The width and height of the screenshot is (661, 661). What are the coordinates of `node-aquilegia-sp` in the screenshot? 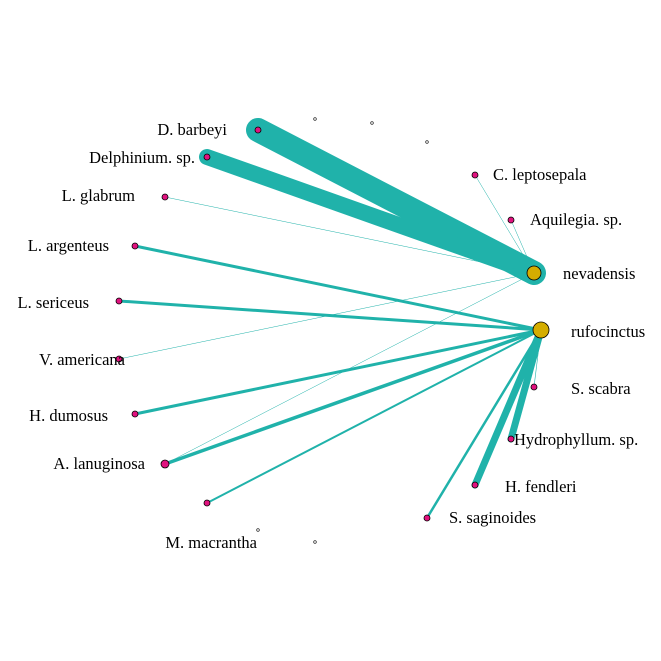 It's located at (511, 220).